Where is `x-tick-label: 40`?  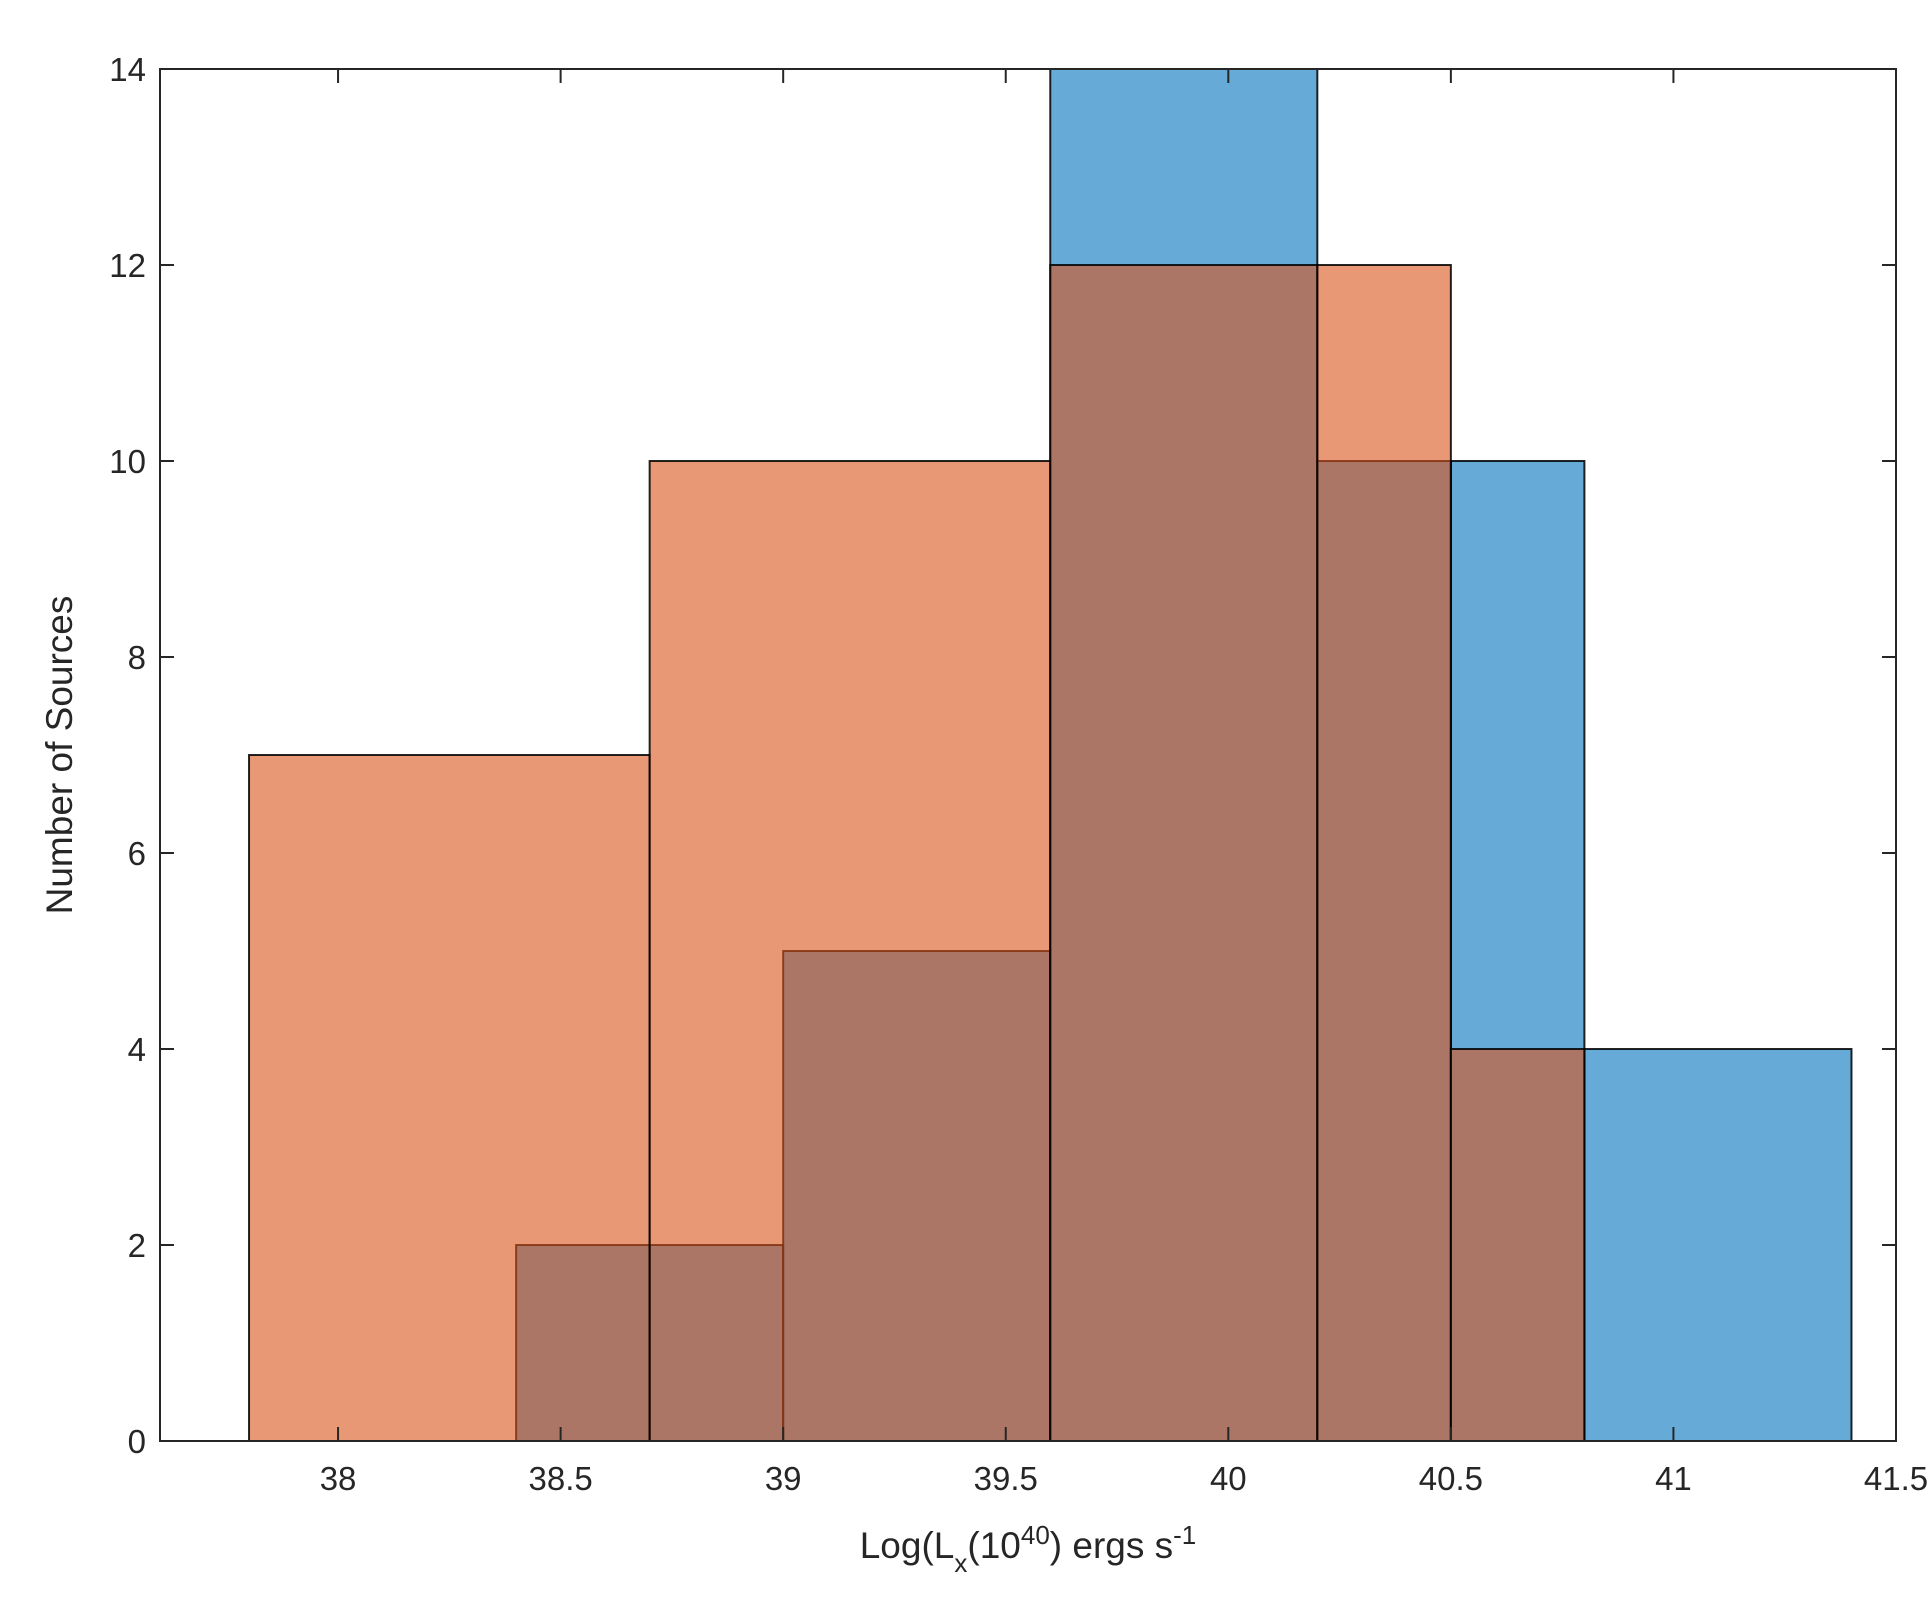
x-tick-label: 40 is located at coordinates (1228, 1478).